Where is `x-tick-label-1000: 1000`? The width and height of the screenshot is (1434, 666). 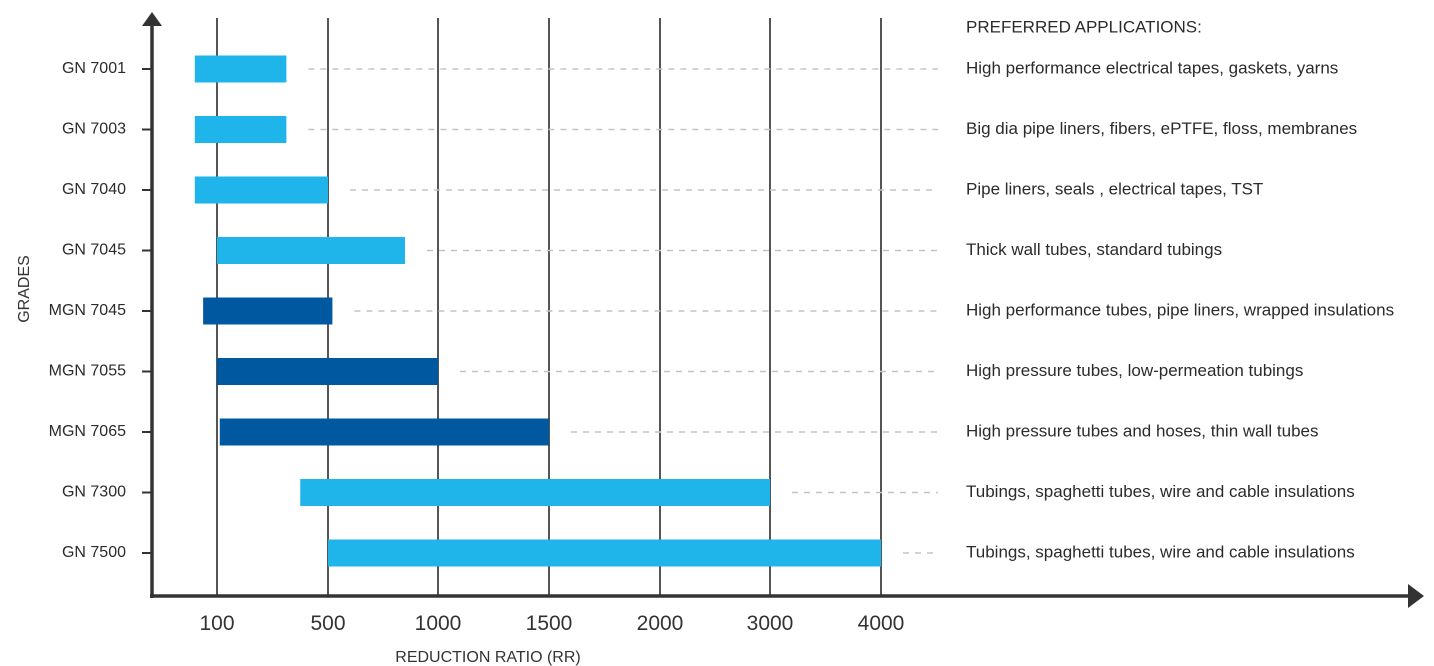 x-tick-label-1000: 1000 is located at coordinates (438, 623).